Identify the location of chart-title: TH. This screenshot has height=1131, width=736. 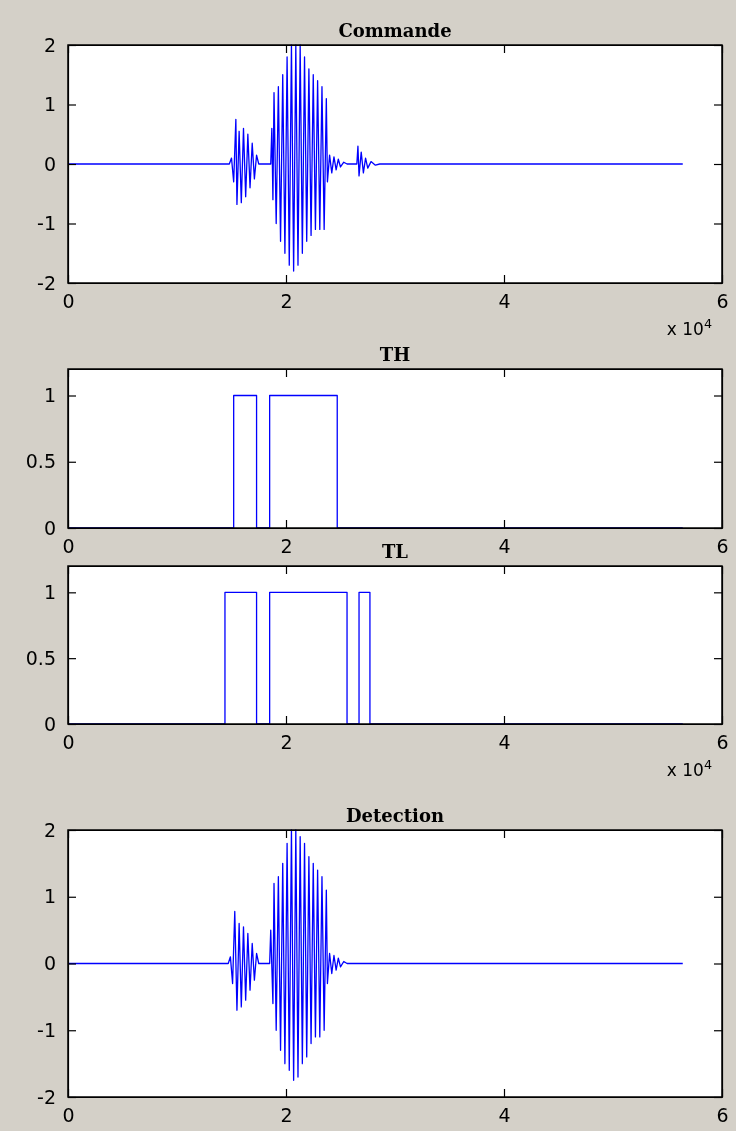
(395, 354).